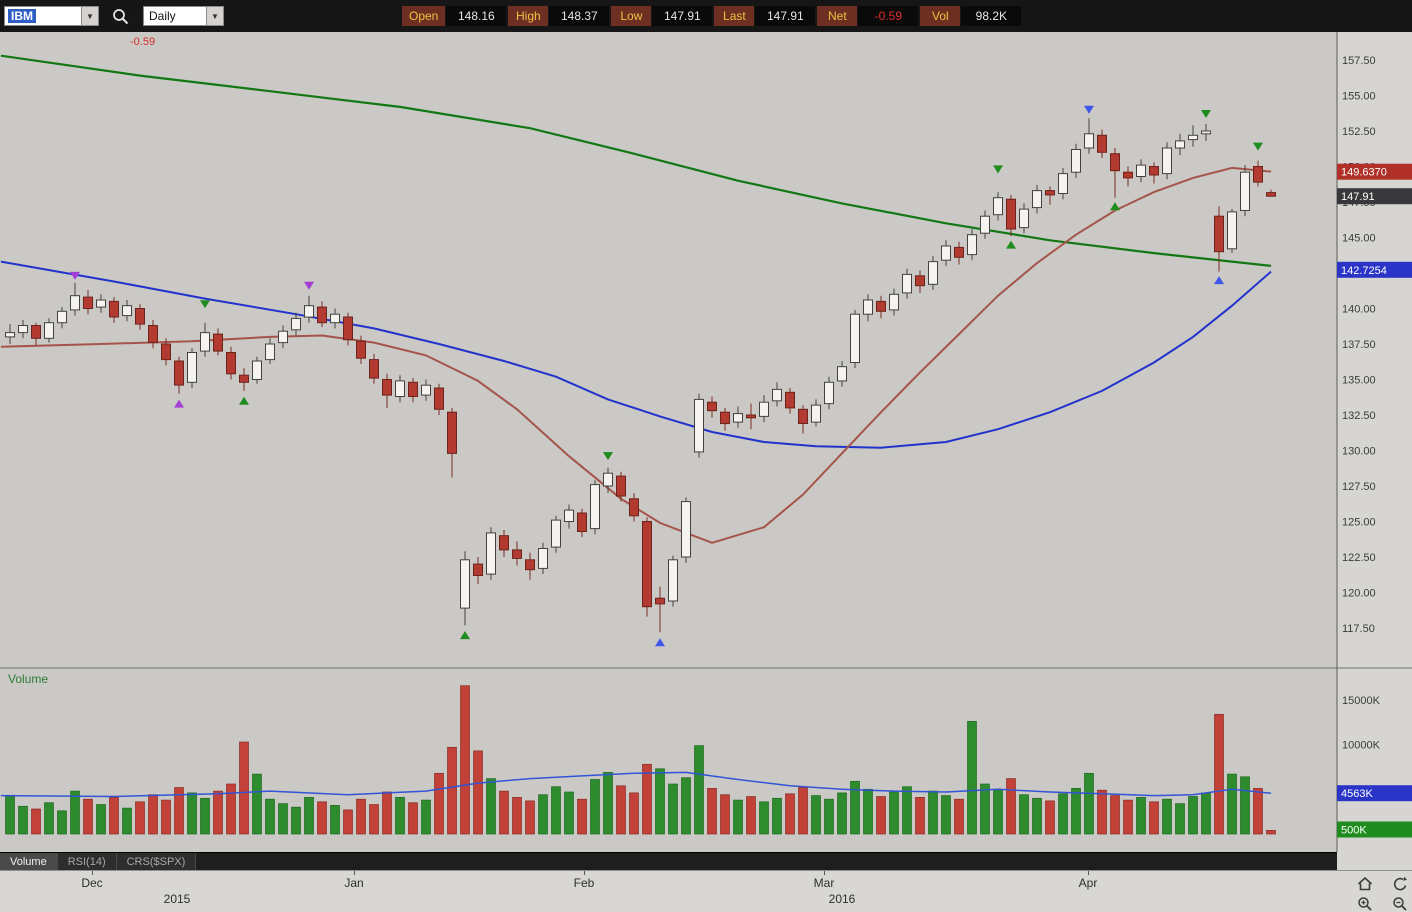  Describe the element at coordinates (682, 16) in the screenshot. I see `quote-low-value: 147.91` at that location.